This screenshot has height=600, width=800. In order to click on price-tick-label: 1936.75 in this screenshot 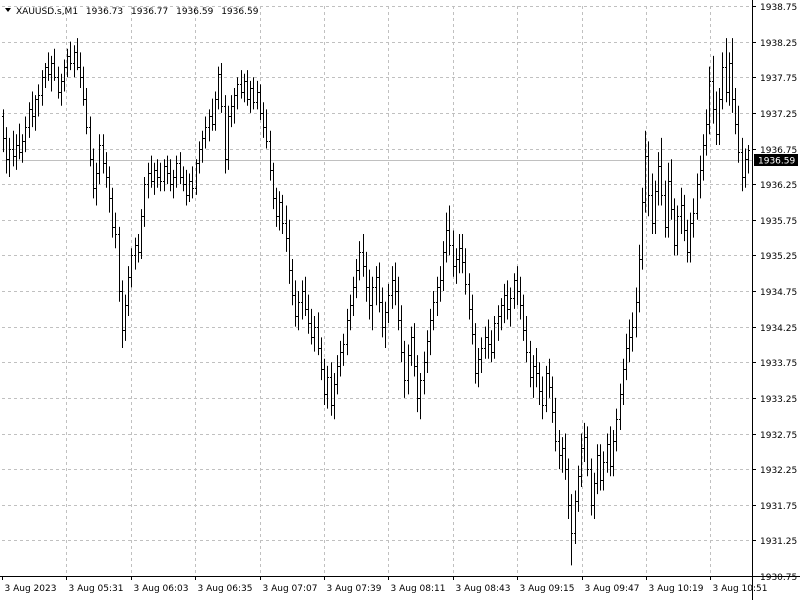, I will do `click(778, 151)`.